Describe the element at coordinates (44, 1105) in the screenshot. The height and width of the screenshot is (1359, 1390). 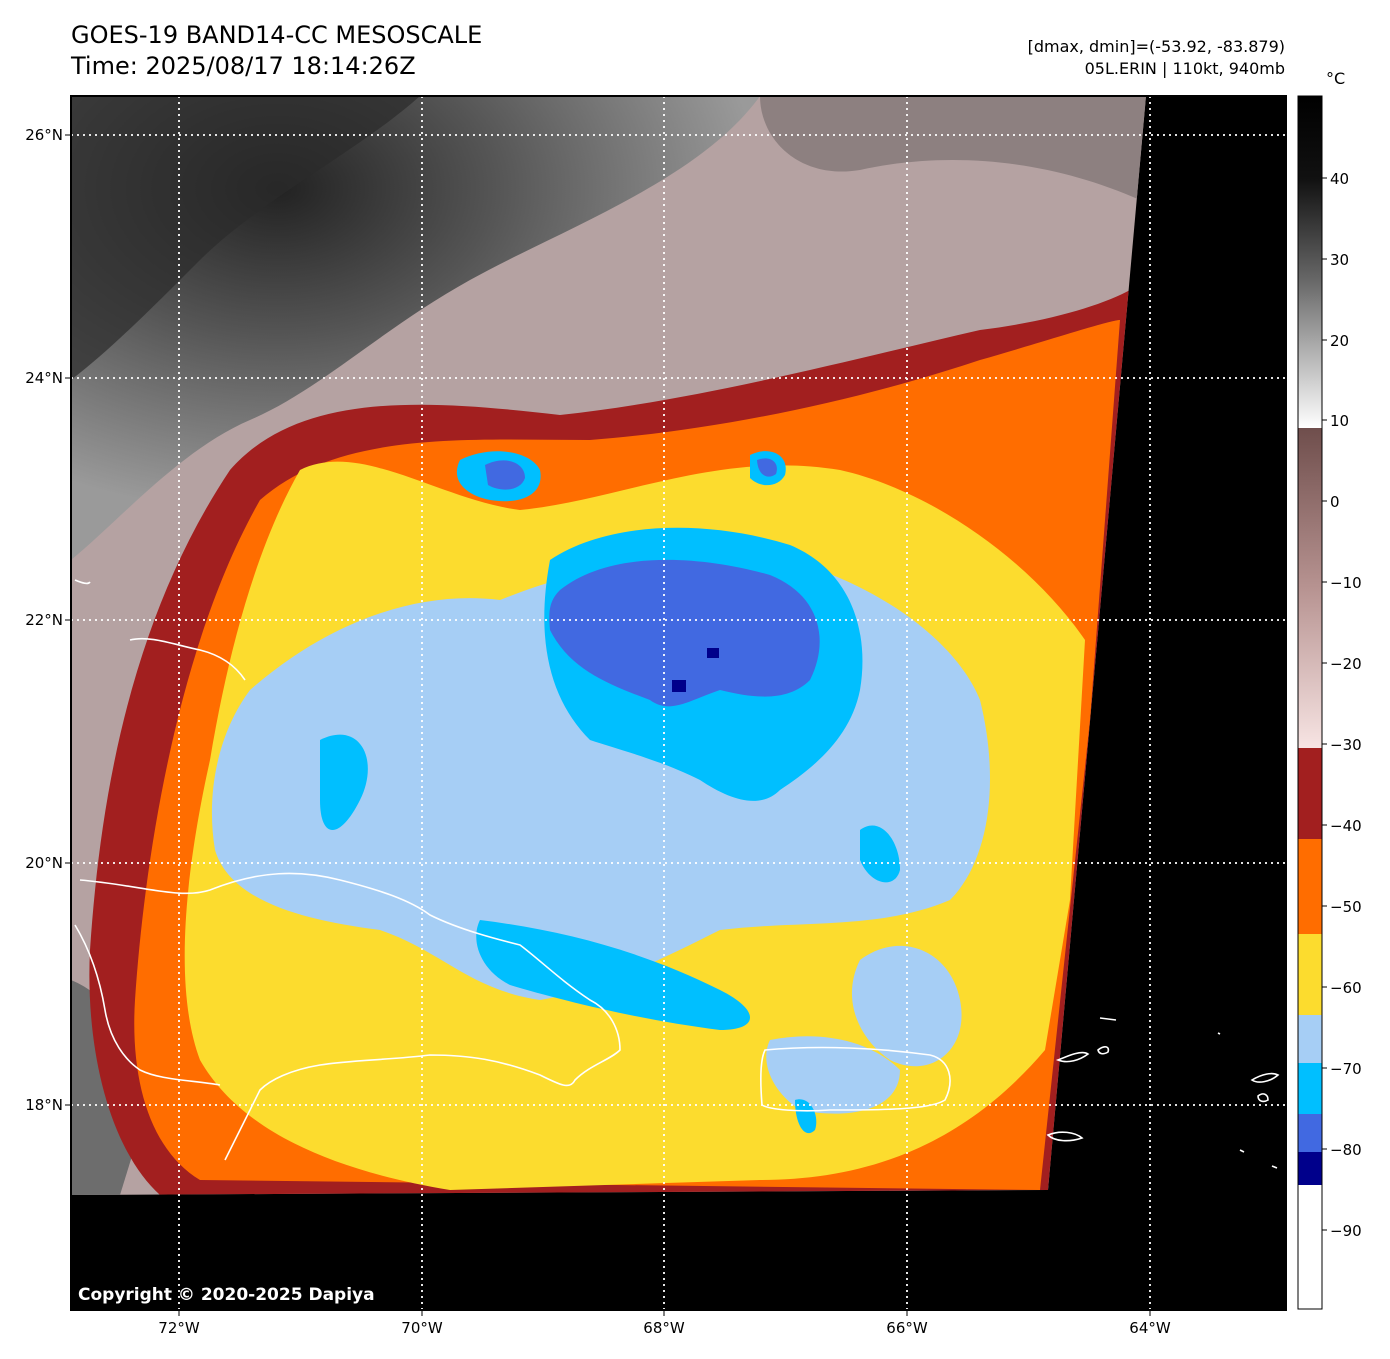
I see `lat-label-18n: 18°N` at that location.